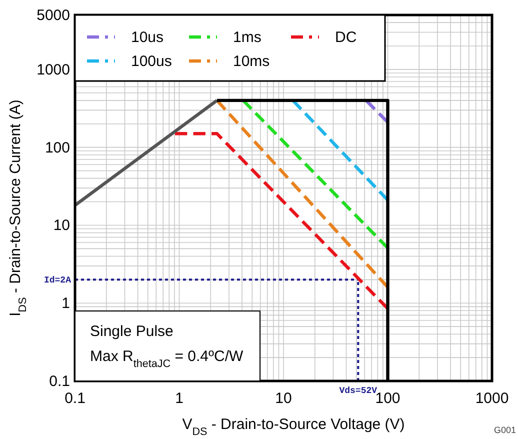 Image resolution: width=518 pixels, height=439 pixels. What do you see at coordinates (167, 359) in the screenshot?
I see `annotation: Max R$_{thetaJC}$ = 0.4ºC/W` at bounding box center [167, 359].